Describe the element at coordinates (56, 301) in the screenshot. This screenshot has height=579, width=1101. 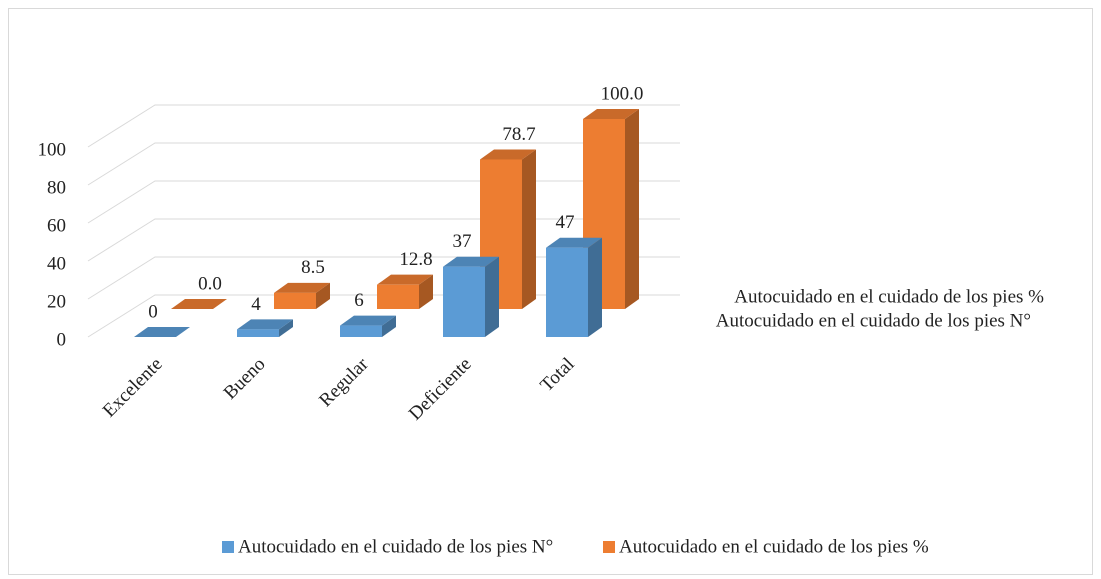
I see `y-tick-label: 20` at that location.